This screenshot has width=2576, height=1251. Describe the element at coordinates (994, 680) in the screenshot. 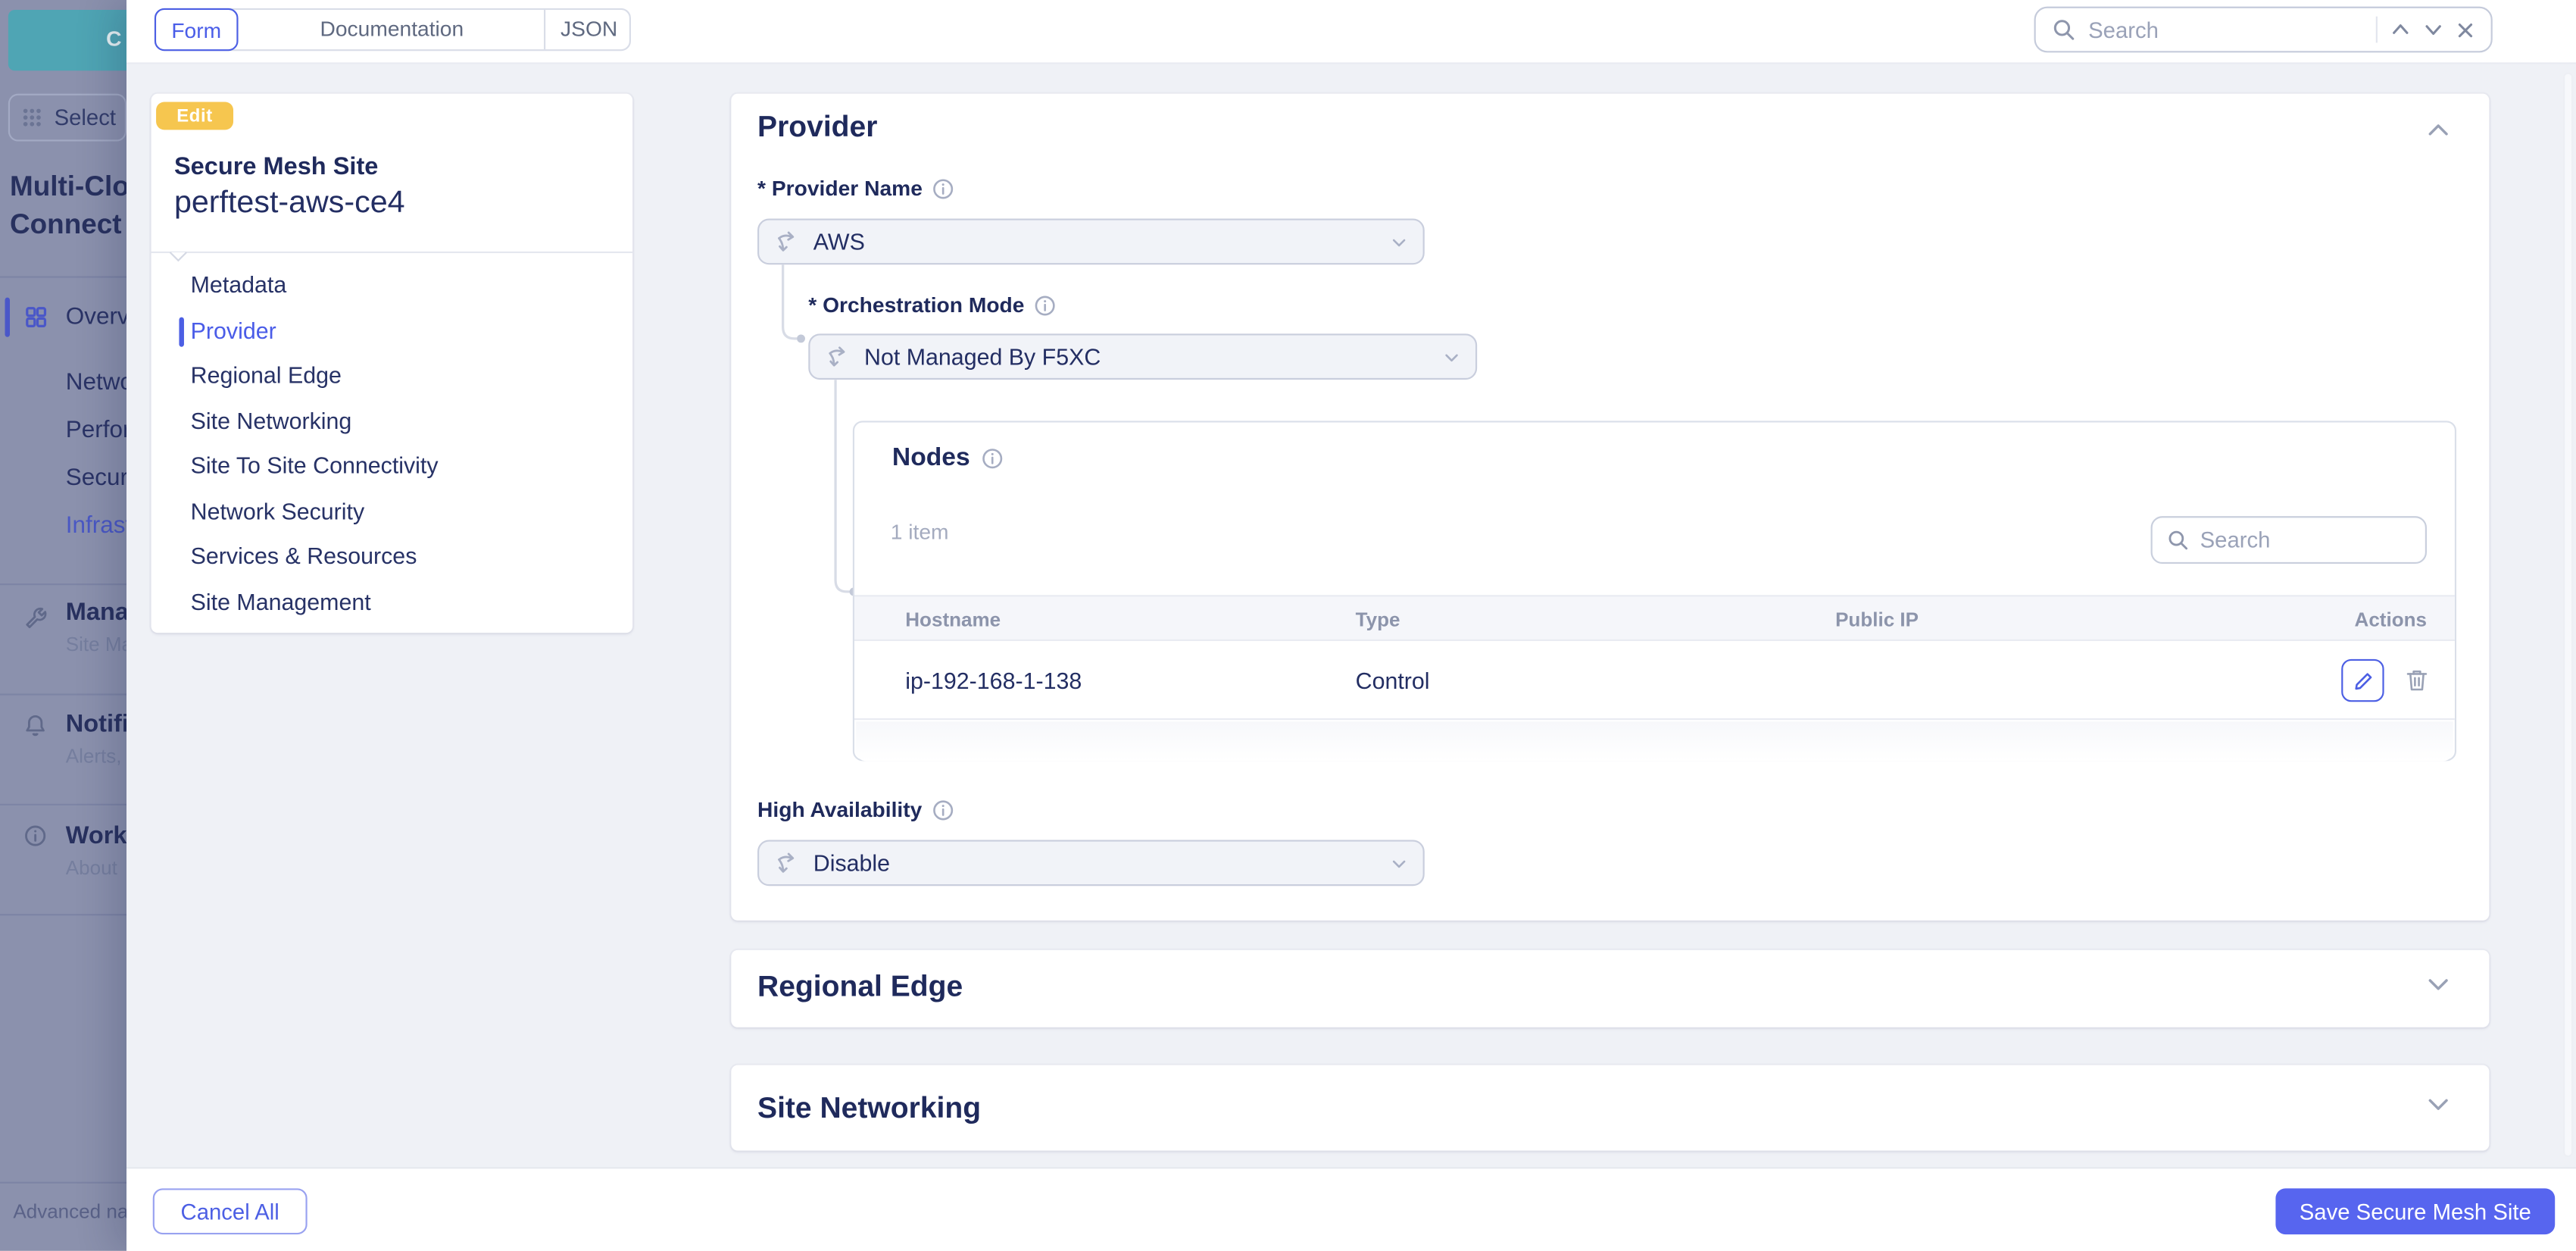

I see `node-hostname: ip-192-168-1-138` at that location.